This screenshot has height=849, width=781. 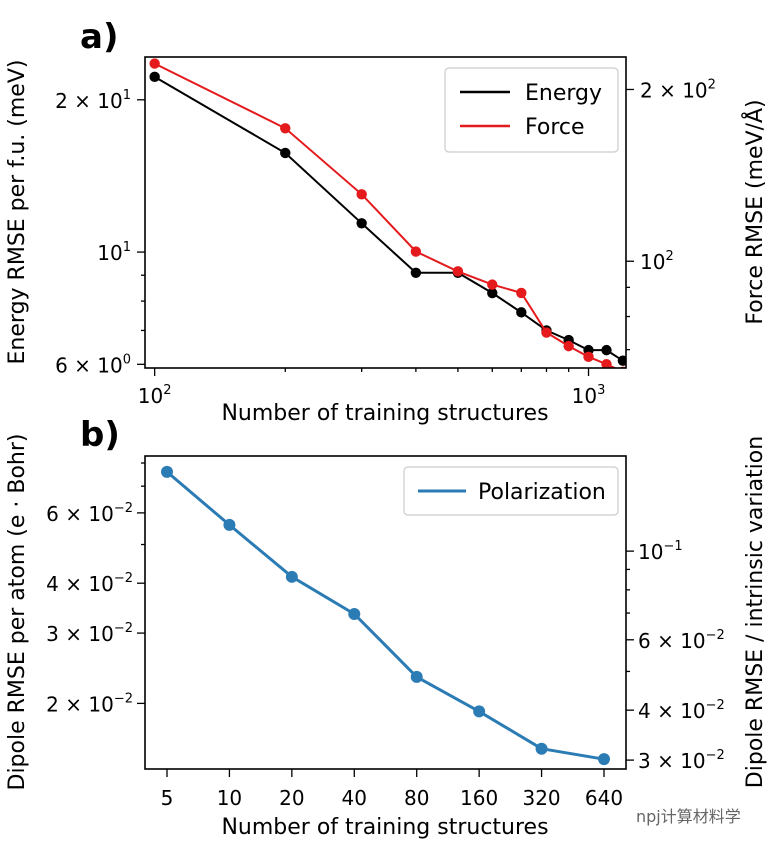 I want to click on panel-b-ytick-left-label: 3 × 10−2, so click(x=89, y=633).